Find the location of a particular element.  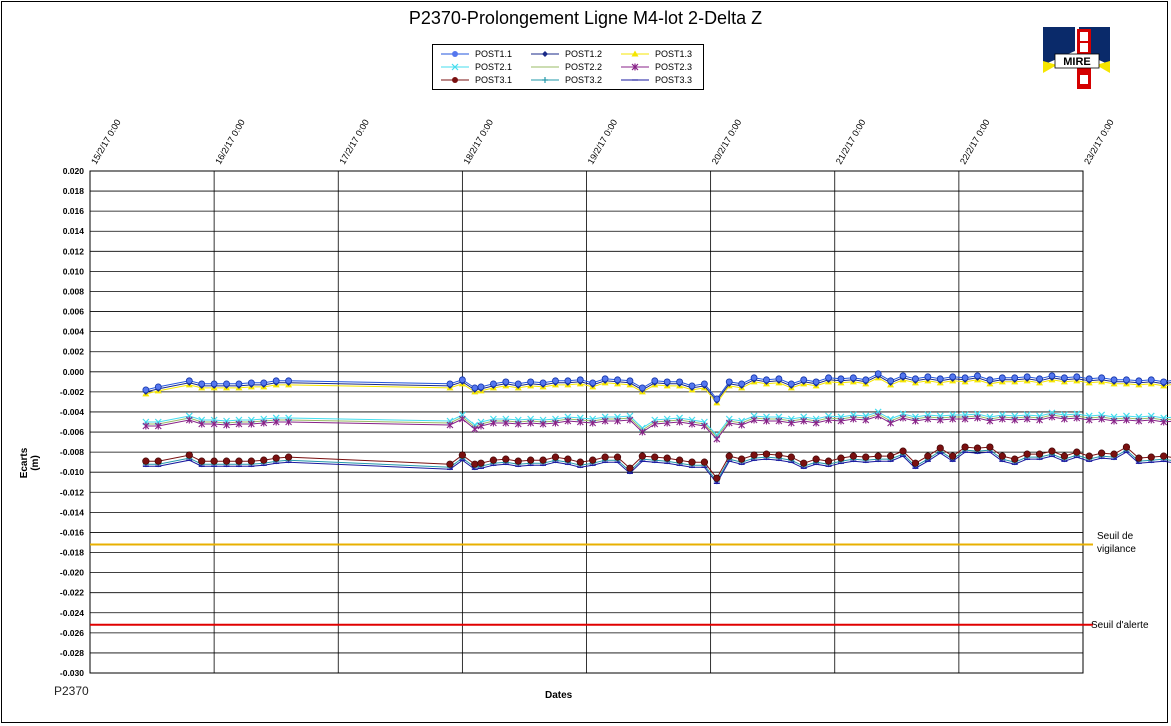

logo-text: MIRE is located at coordinates (1077, 62).